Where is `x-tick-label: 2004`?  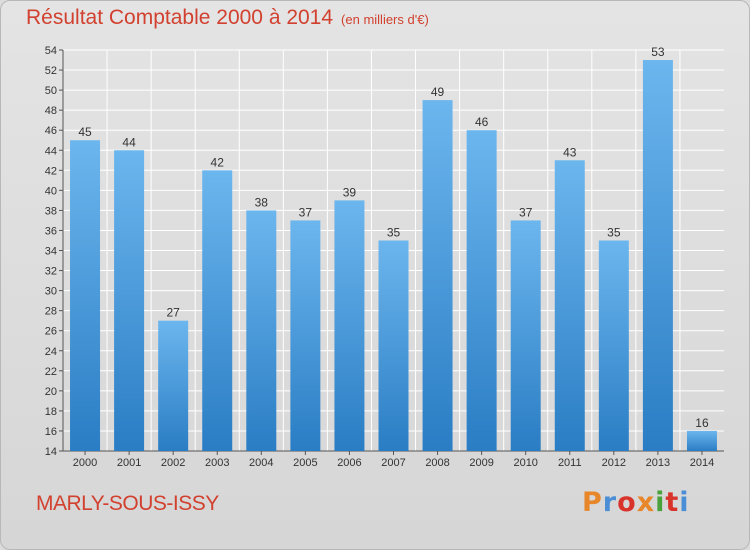 x-tick-label: 2004 is located at coordinates (261, 463).